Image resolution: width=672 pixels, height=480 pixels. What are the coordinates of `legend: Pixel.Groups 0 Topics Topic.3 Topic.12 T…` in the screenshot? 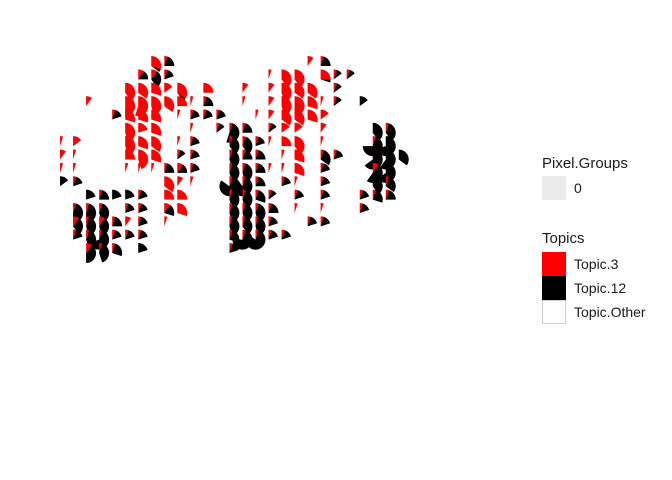 It's located at (594, 239).